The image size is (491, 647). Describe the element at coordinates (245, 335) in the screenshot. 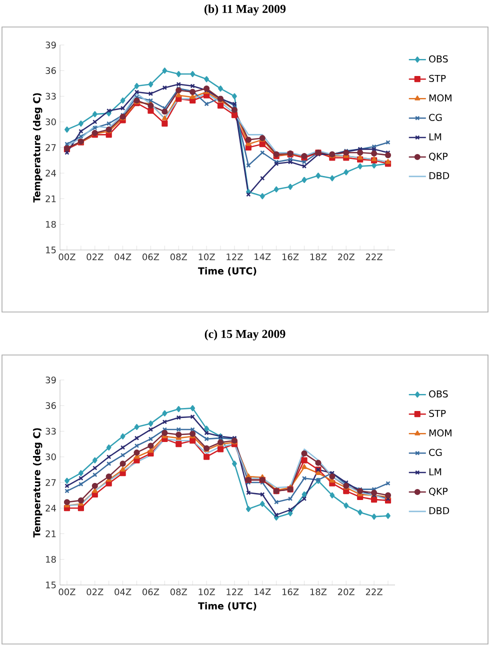

I see `chart-title: (c) 15 May 2009` at that location.